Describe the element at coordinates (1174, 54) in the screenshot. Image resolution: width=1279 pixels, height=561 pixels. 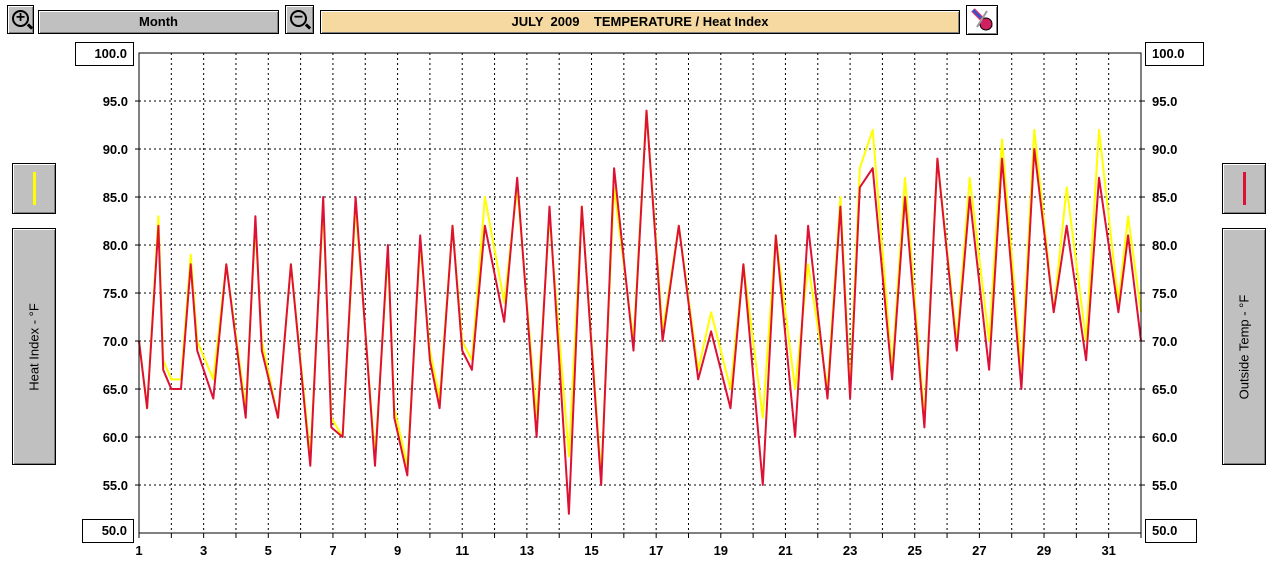
I see `right-axis-max-box: 100.0` at that location.